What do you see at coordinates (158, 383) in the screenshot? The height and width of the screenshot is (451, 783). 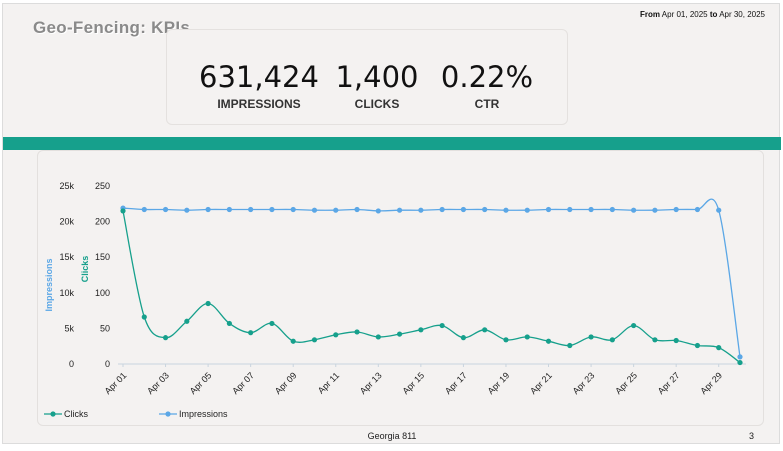 I see `x-tick-label: Apr 03` at bounding box center [158, 383].